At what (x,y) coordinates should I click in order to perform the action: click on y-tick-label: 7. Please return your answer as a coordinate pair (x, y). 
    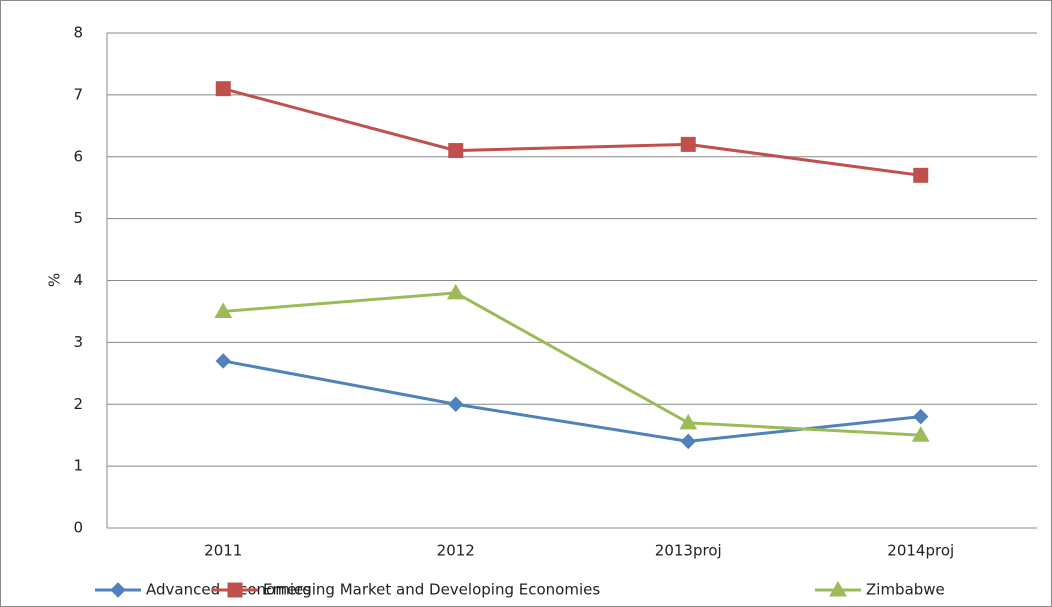
    Looking at the image, I should click on (78, 94).